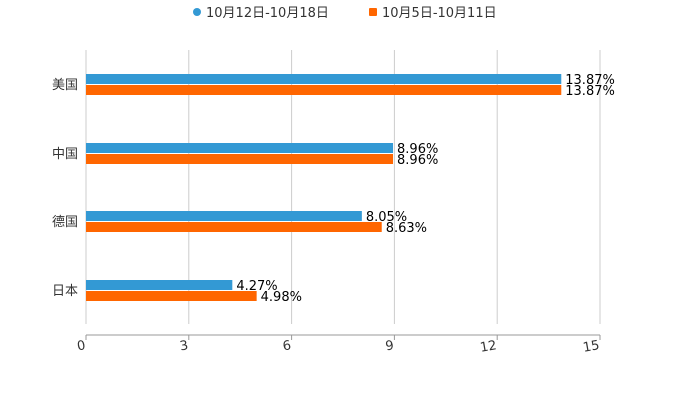  Describe the element at coordinates (65, 154) in the screenshot. I see `category-label-1: 中国` at that location.